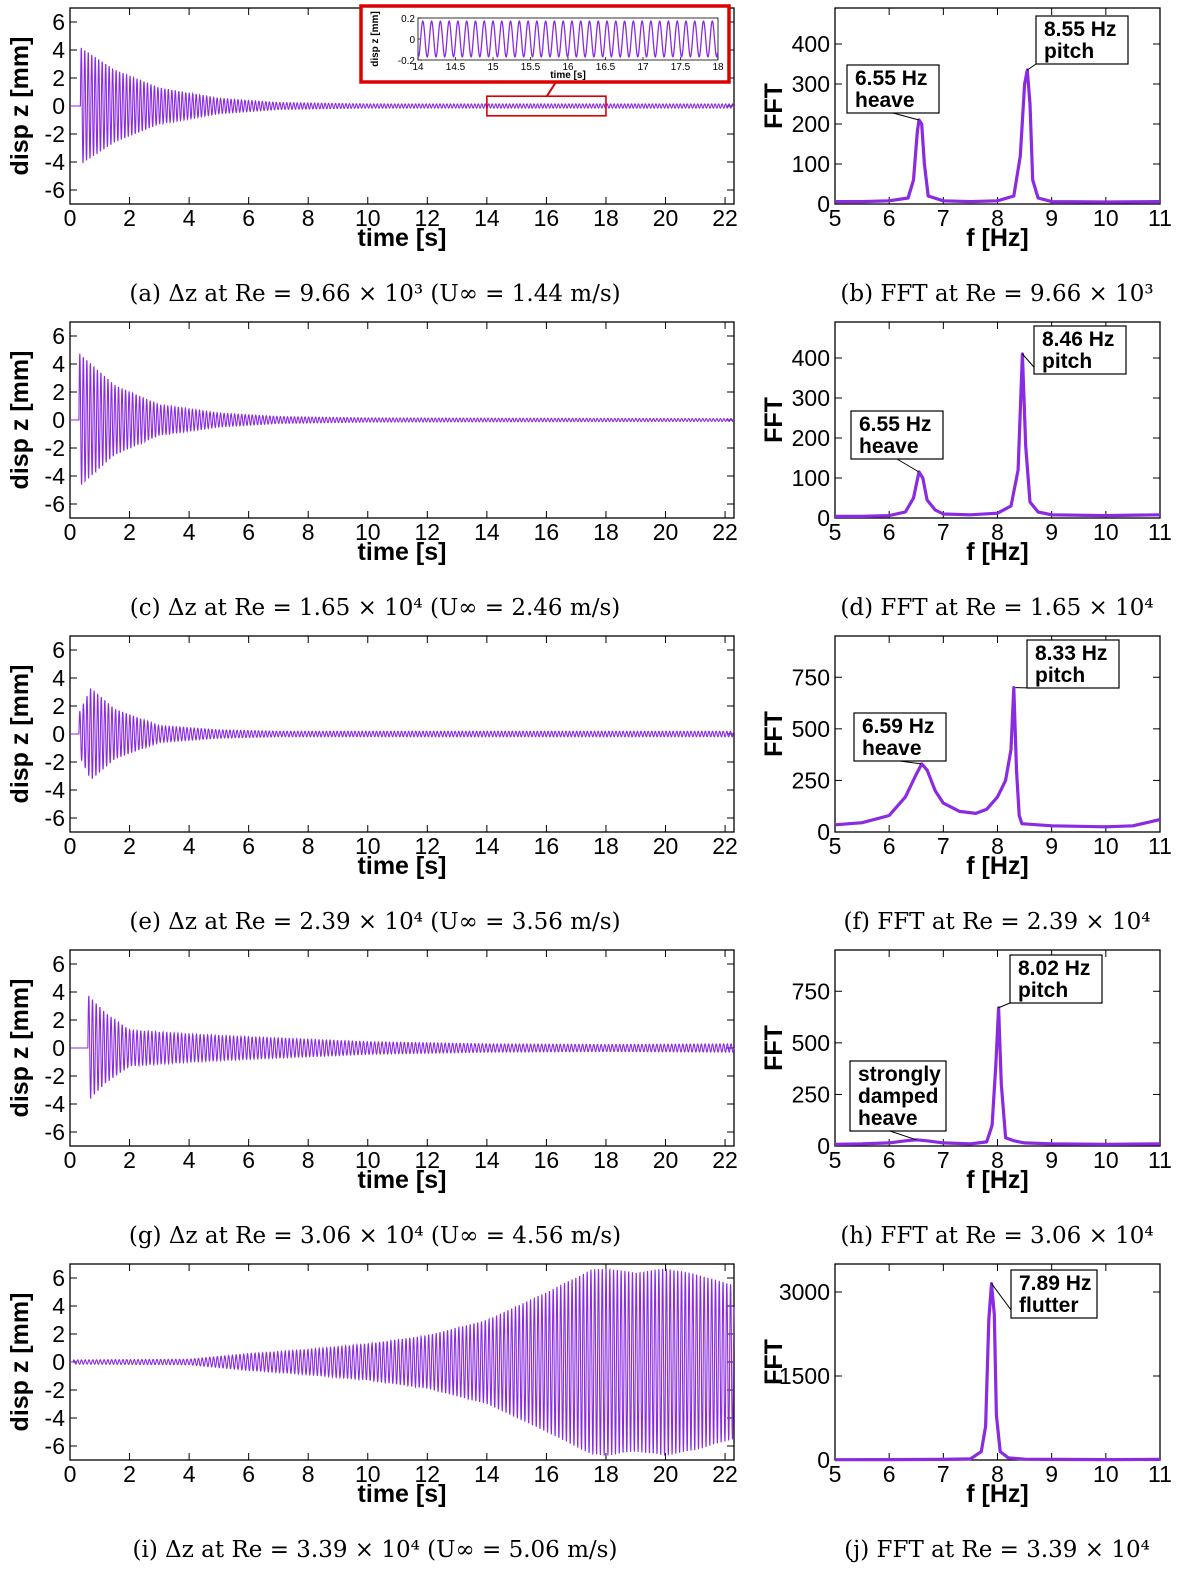 Image resolution: width=1199 pixels, height=1588 pixels. I want to click on x-tick-label: 0, so click(70, 532).